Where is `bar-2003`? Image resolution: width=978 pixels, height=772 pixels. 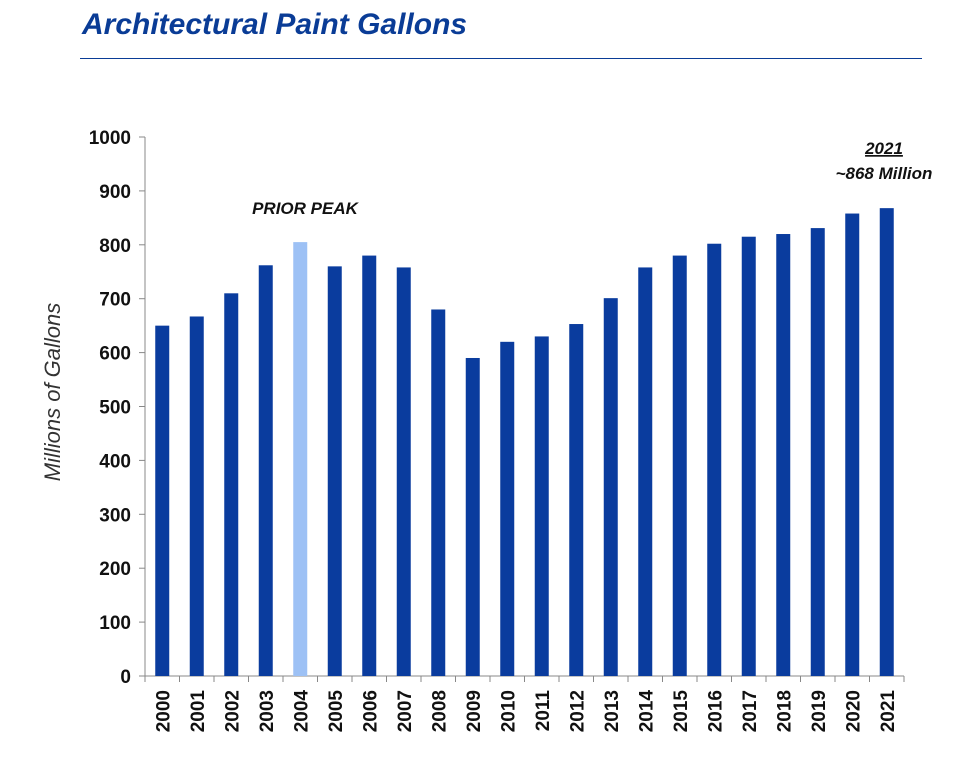
bar-2003 is located at coordinates (265, 470).